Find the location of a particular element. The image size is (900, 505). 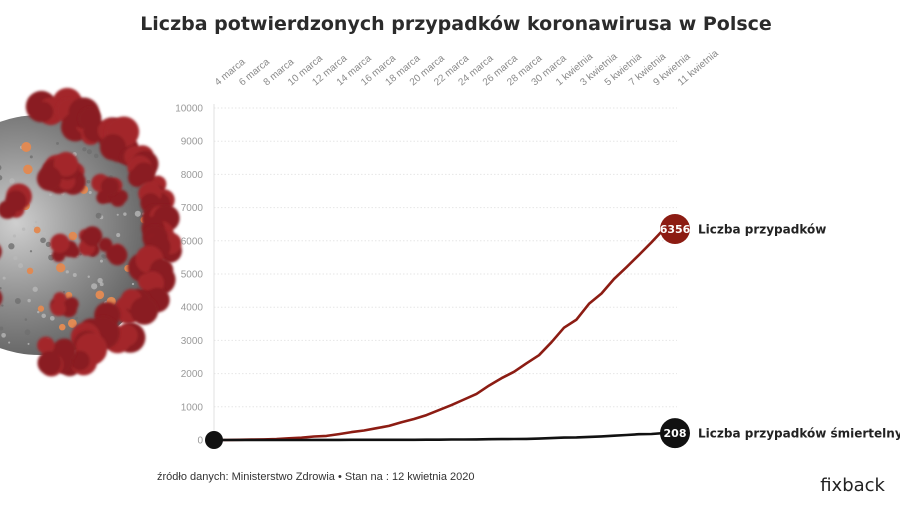

y-tick-label: 1000 is located at coordinates (192, 407).